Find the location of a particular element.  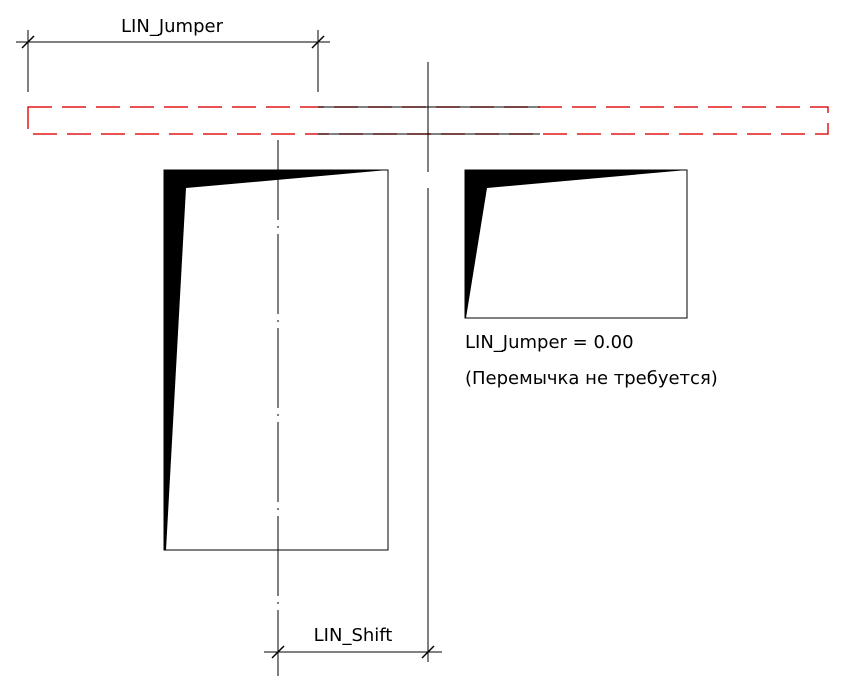

jumper-dimension-label: LIN_Jumper is located at coordinates (172, 26).